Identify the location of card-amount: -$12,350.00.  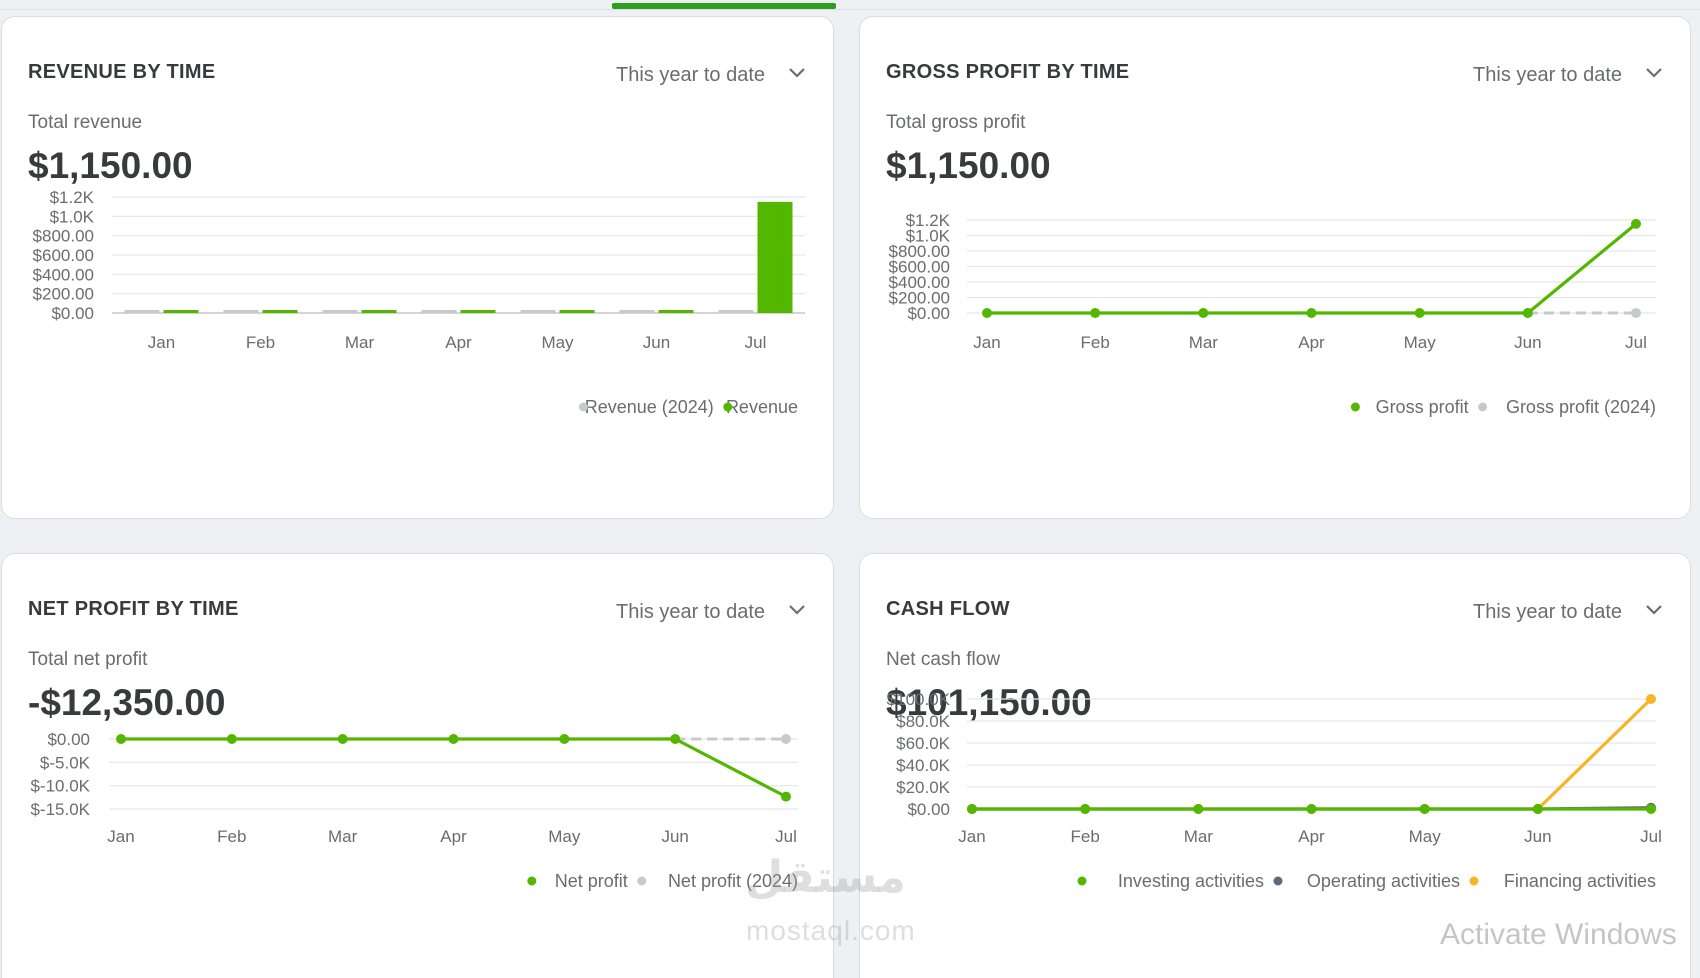
(127, 702).